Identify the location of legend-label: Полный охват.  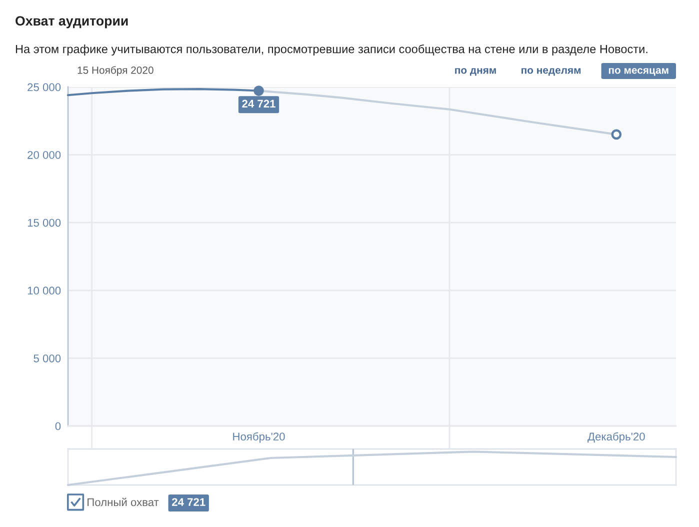
(123, 502).